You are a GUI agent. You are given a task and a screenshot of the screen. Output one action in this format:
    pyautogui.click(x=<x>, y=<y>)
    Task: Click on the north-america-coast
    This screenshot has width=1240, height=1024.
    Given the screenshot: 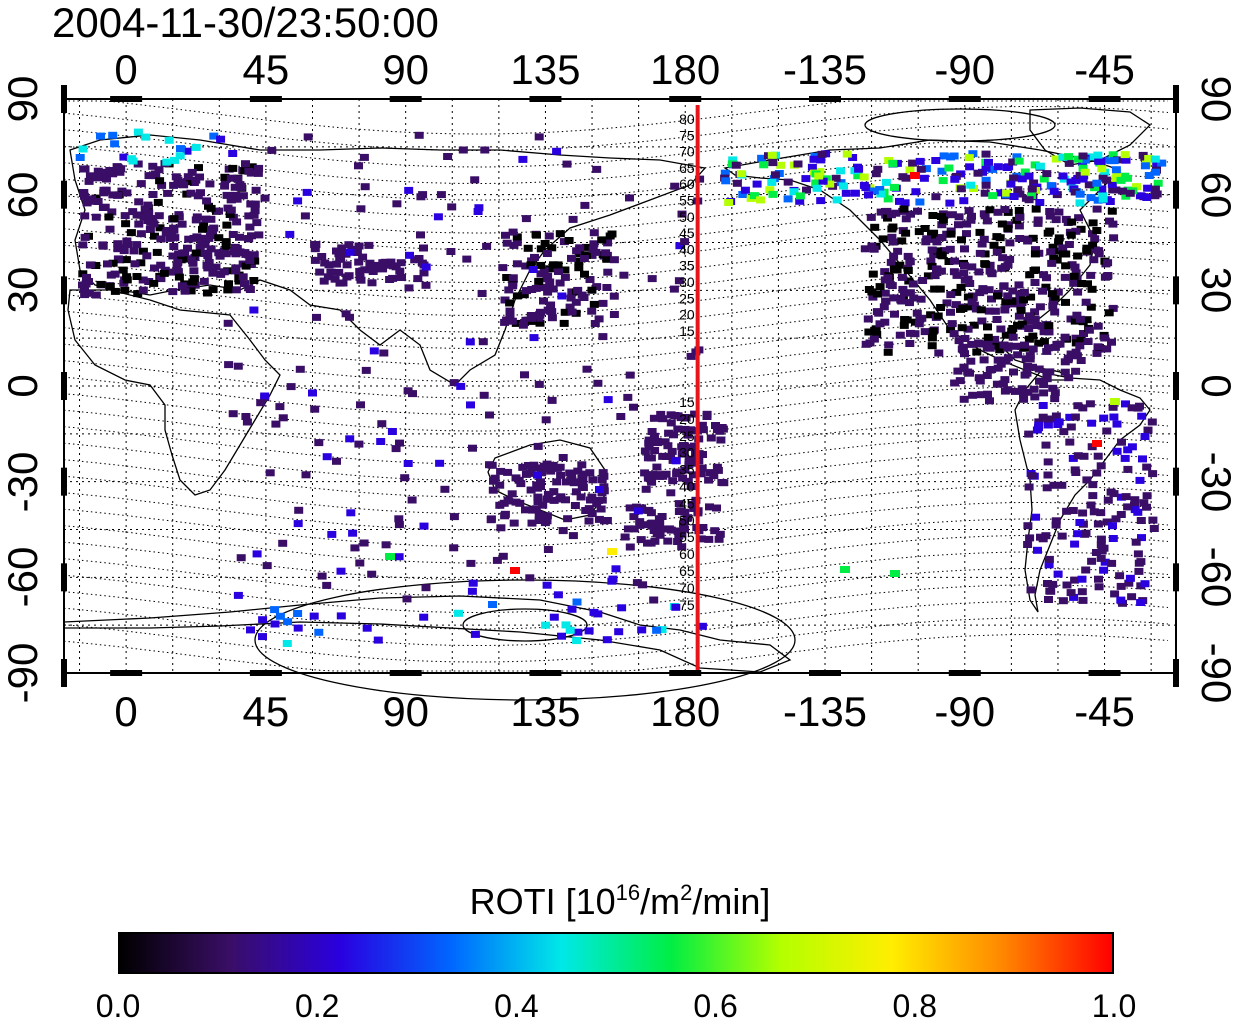 What is the action you would take?
    pyautogui.click(x=922, y=260)
    